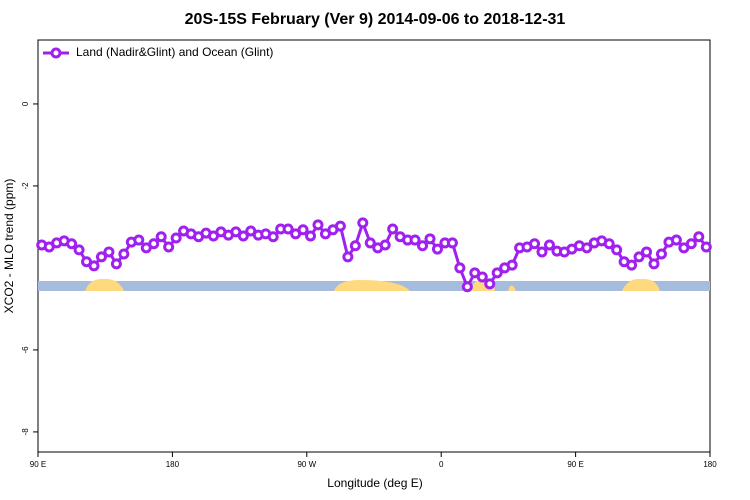 Image resolution: width=750 pixels, height=500 pixels. Describe the element at coordinates (374, 483) in the screenshot. I see `x-axis-label: Longitude (deg E)` at that location.